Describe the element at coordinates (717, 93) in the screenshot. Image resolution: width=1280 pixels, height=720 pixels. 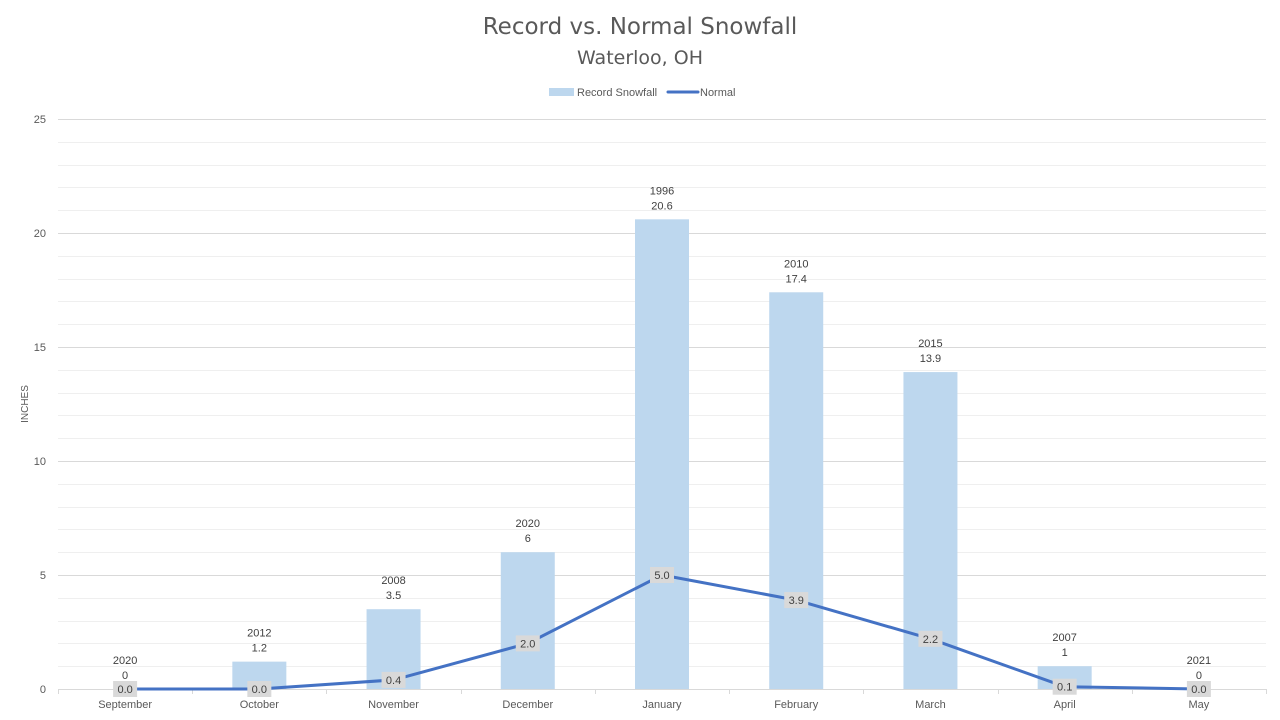
I see `legend-label-normal: Normal` at that location.